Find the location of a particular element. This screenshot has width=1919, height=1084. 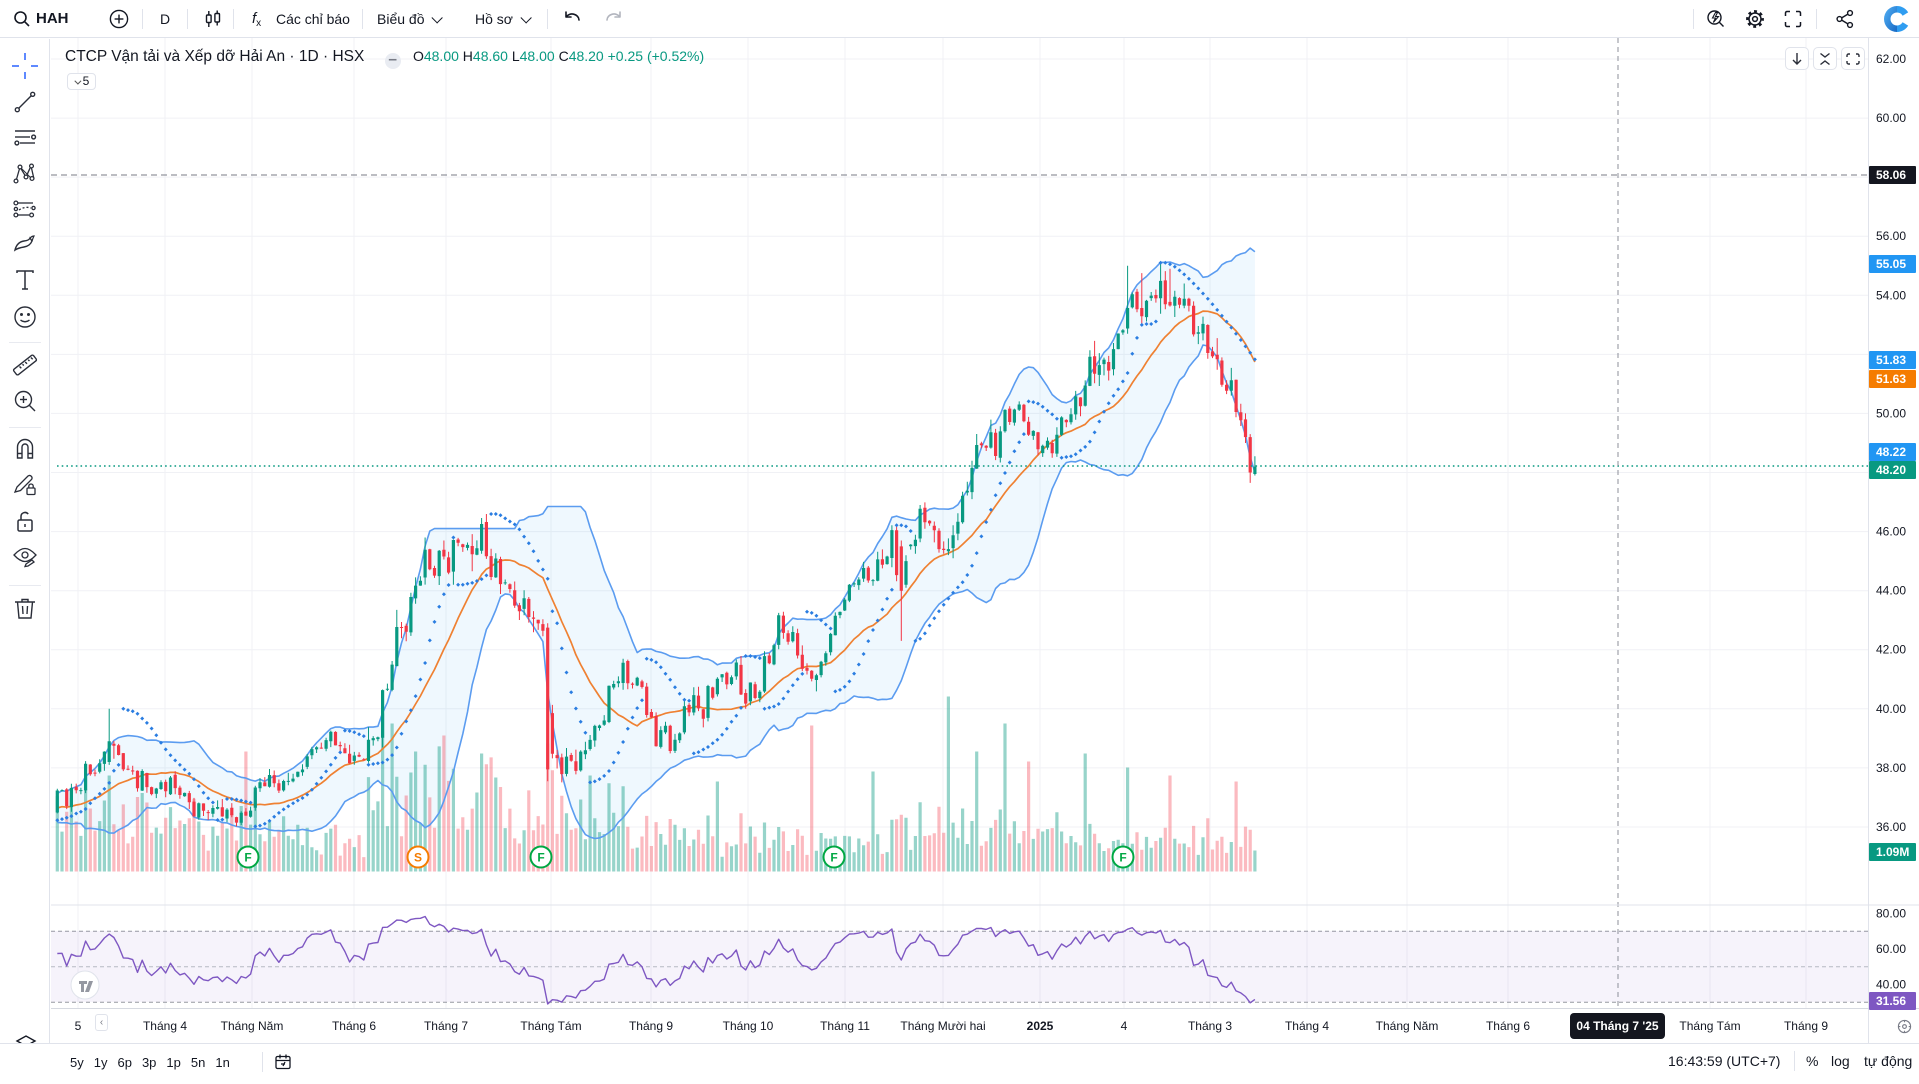

svg-text: 46.00 is located at coordinates (1891, 532).